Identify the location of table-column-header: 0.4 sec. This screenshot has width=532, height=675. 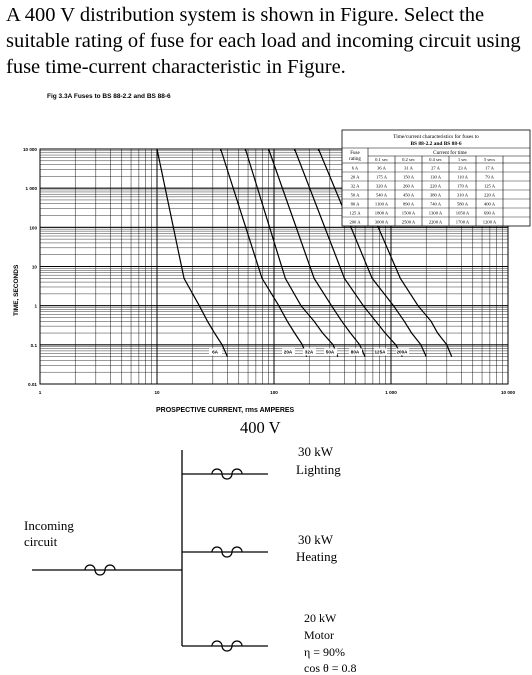
(435, 159).